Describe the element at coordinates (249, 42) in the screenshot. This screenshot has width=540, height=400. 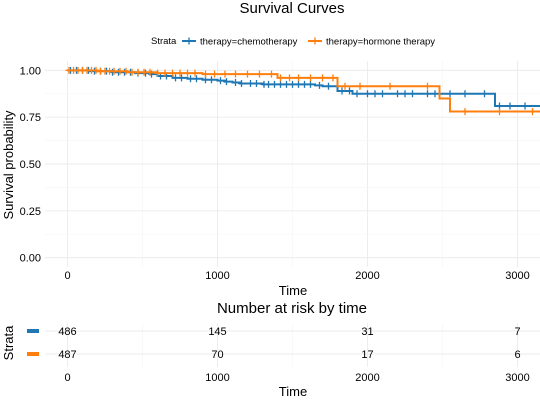
I see `legend-label: therapy=chemotherapy` at that location.